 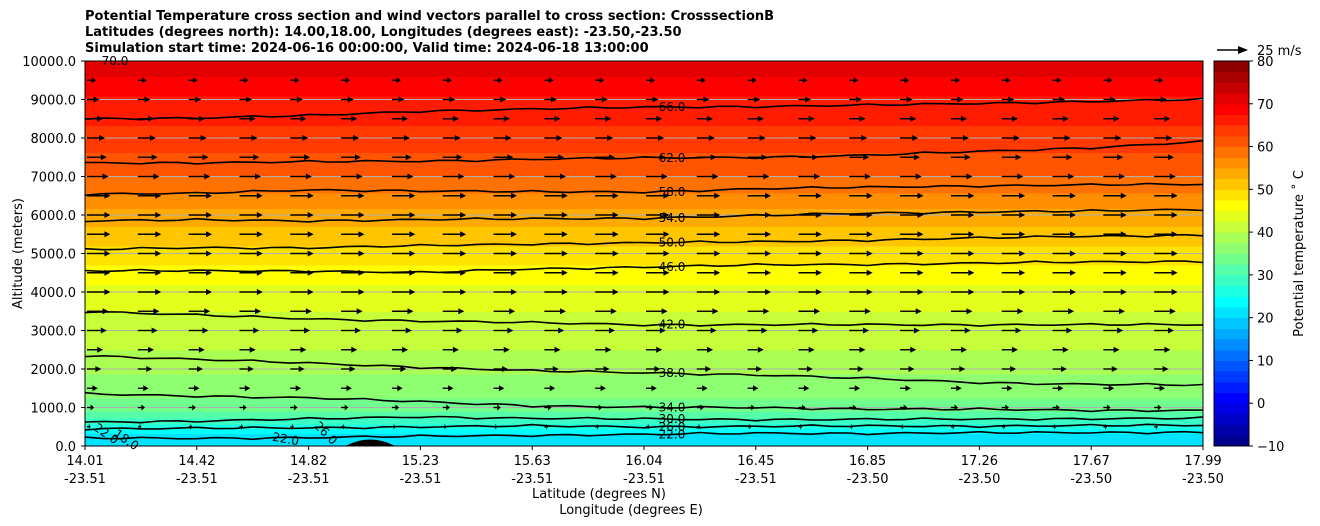 What do you see at coordinates (1243, 50) in the screenshot?
I see `quiver-key-head` at bounding box center [1243, 50].